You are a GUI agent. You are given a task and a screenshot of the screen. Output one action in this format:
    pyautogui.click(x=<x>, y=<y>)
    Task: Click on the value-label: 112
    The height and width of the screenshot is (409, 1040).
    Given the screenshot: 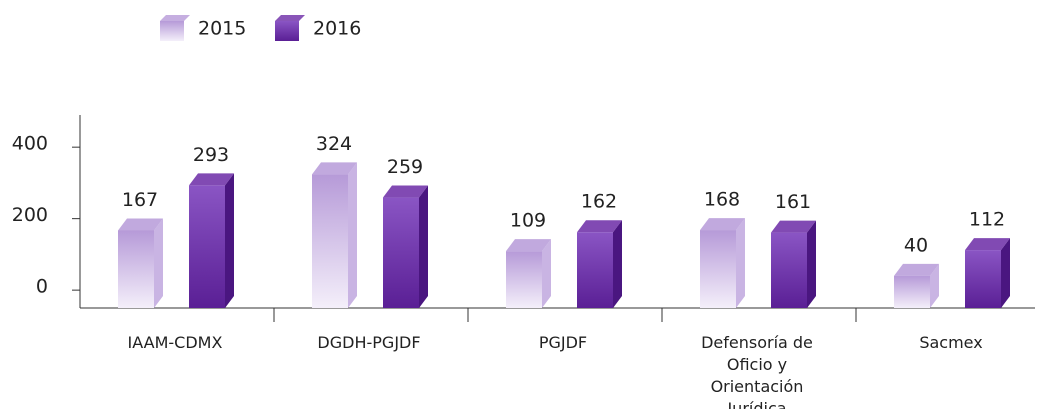 What is the action you would take?
    pyautogui.click(x=987, y=220)
    